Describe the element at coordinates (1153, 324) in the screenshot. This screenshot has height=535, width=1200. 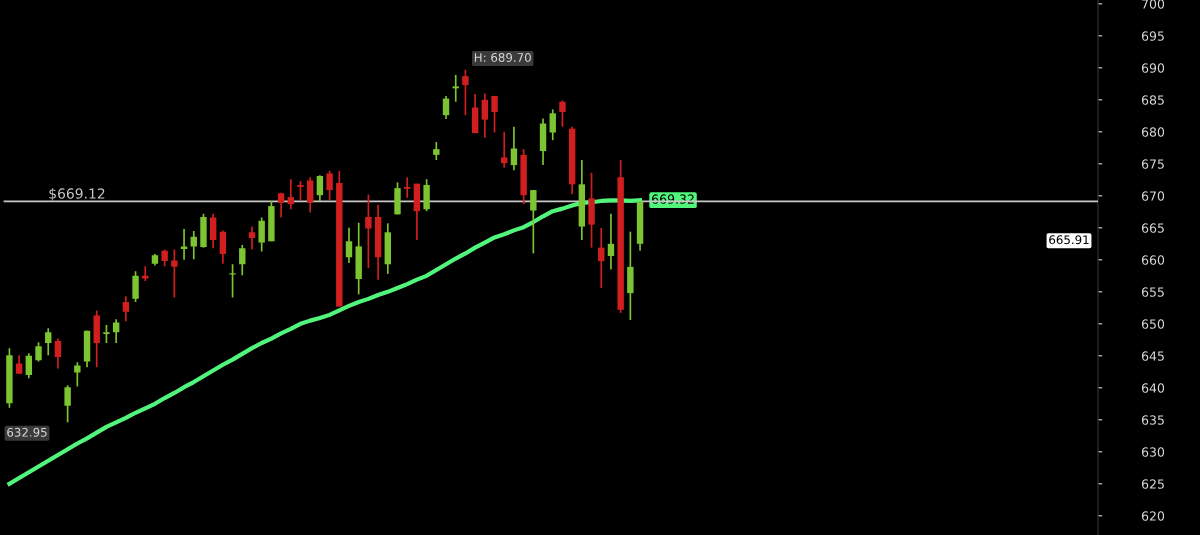
I see `y-tick-label: 650` at that location.